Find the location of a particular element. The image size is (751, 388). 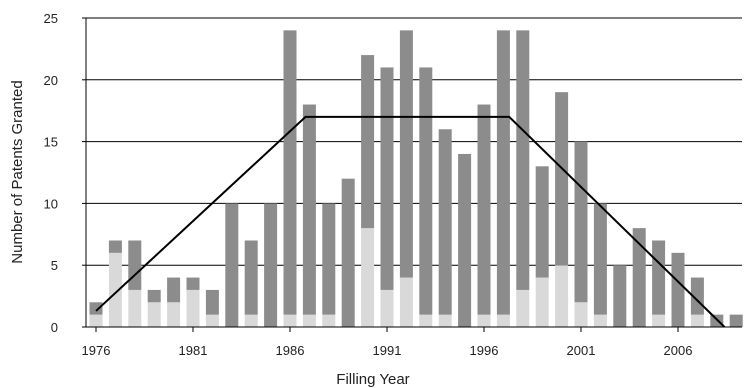

y-axis-title: Number of Patents Granted is located at coordinates (17, 171).